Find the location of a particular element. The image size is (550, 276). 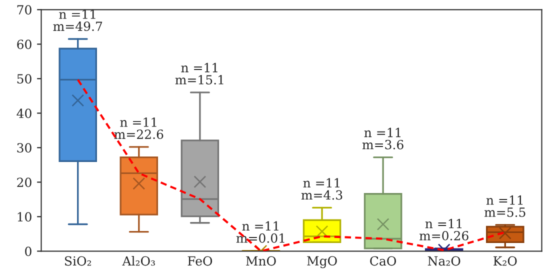

y-tick-label: 40 is located at coordinates (24, 113).